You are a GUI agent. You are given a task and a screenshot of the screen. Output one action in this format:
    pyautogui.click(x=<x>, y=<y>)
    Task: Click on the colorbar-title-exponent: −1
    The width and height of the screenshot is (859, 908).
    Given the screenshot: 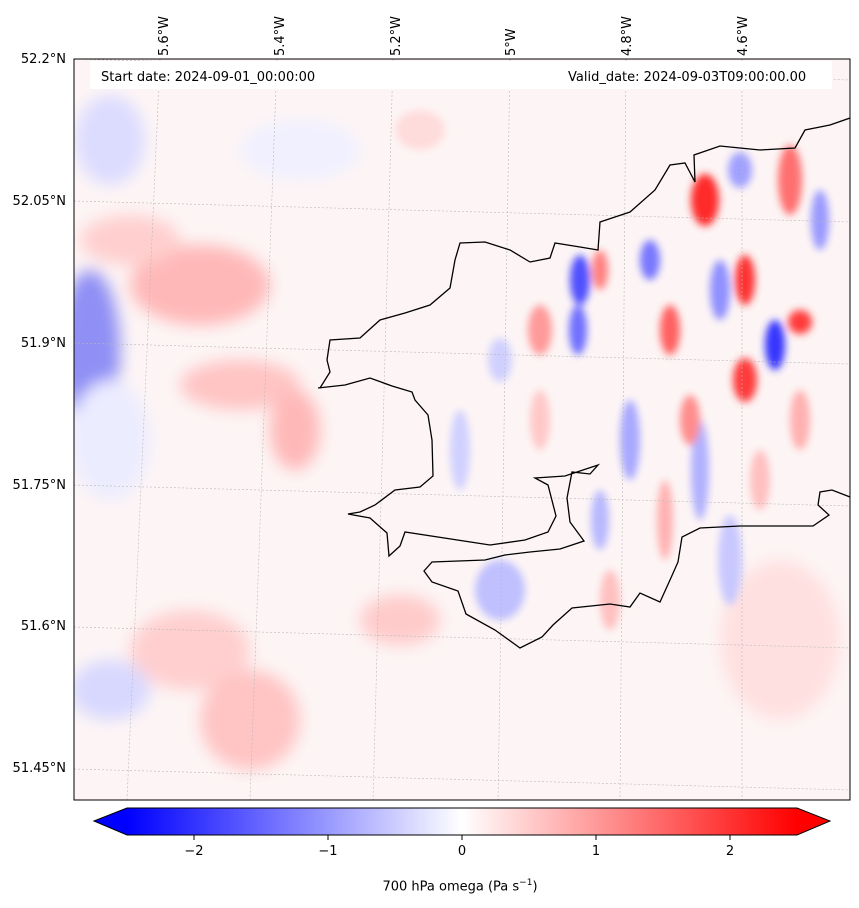 What is the action you would take?
    pyautogui.click(x=526, y=883)
    